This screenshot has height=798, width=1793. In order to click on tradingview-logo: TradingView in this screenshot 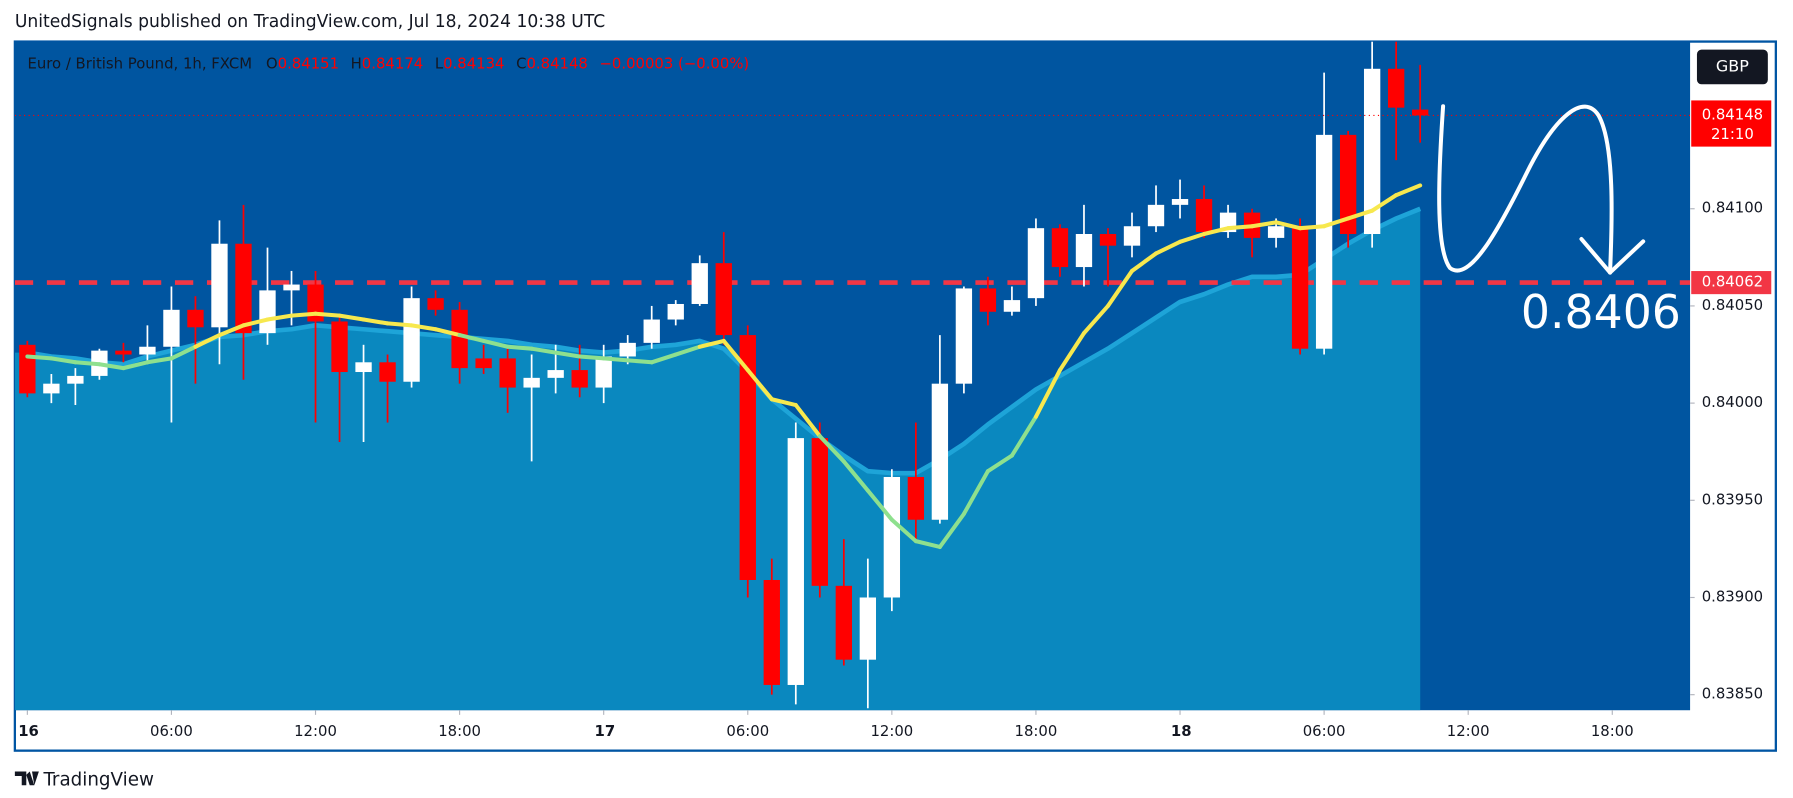, I will do `click(84, 780)`.